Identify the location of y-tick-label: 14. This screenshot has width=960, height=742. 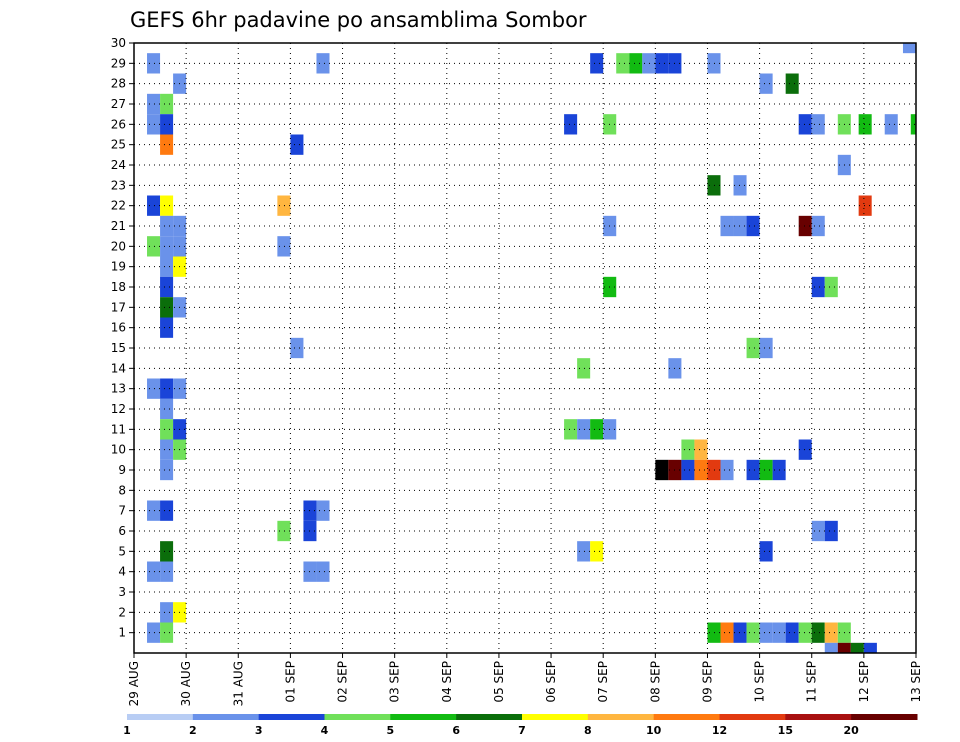
(118, 368).